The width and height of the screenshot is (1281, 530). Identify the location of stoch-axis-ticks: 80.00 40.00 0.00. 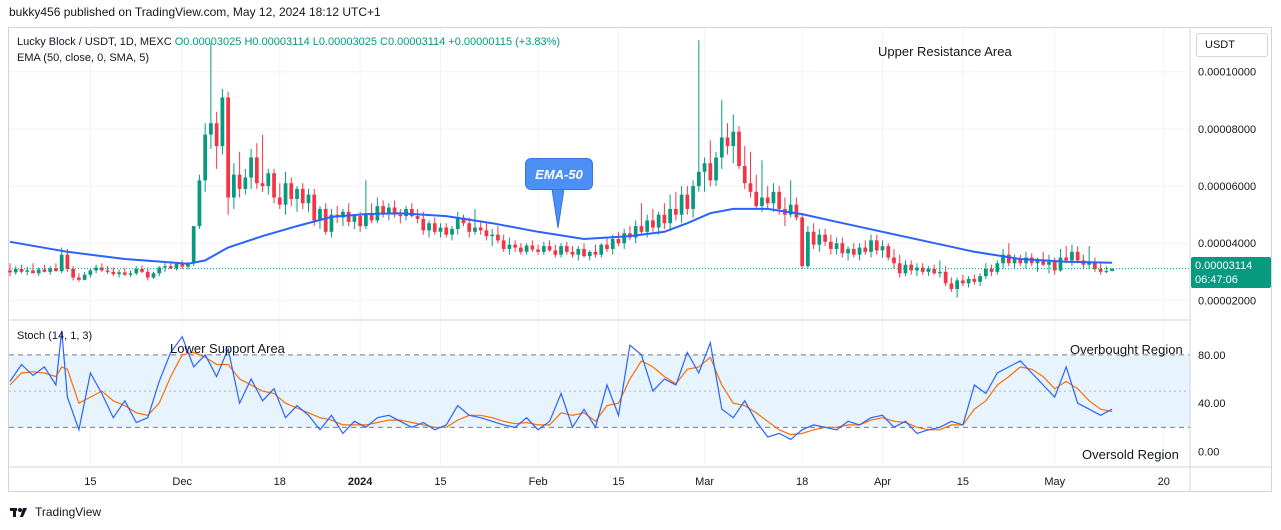
(1212, 404).